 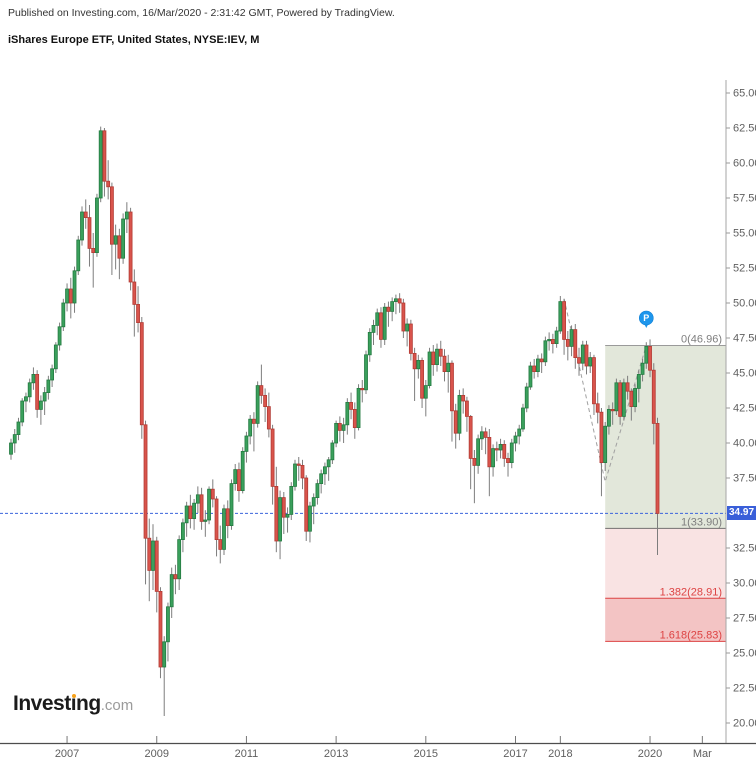 What do you see at coordinates (67, 754) in the screenshot?
I see `time-axis-label: 2007` at bounding box center [67, 754].